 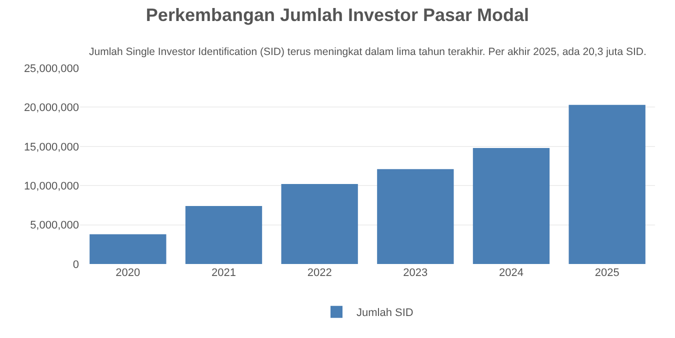 What do you see at coordinates (51, 186) in the screenshot?
I see `y-tick-label: 10,000,000` at bounding box center [51, 186].